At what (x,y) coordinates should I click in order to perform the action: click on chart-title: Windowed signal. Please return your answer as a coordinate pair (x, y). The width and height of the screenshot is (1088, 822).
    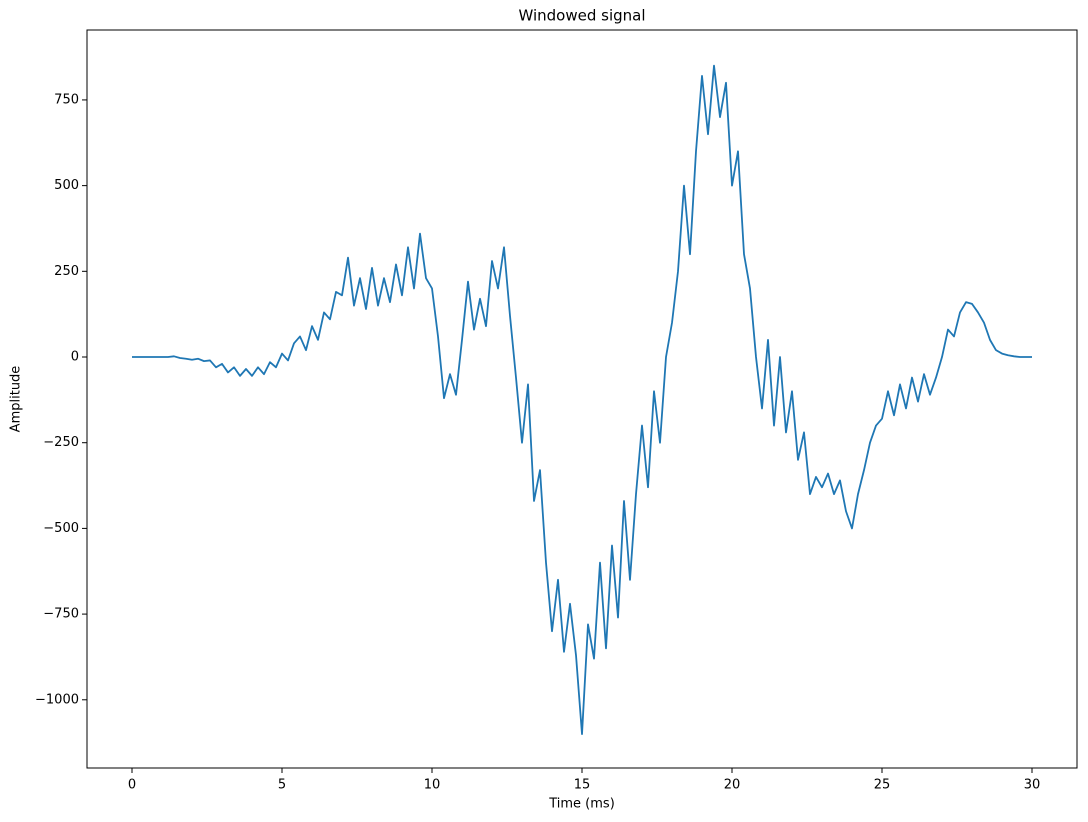
    Looking at the image, I should click on (581, 16).